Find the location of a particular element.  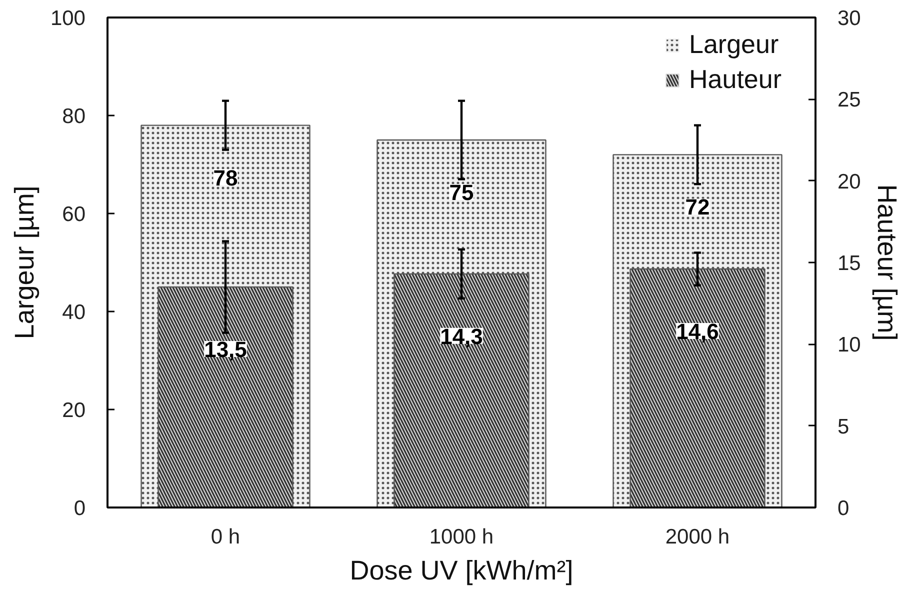

x-axis-title: Dose UV [kWh/m²] is located at coordinates (462, 571).